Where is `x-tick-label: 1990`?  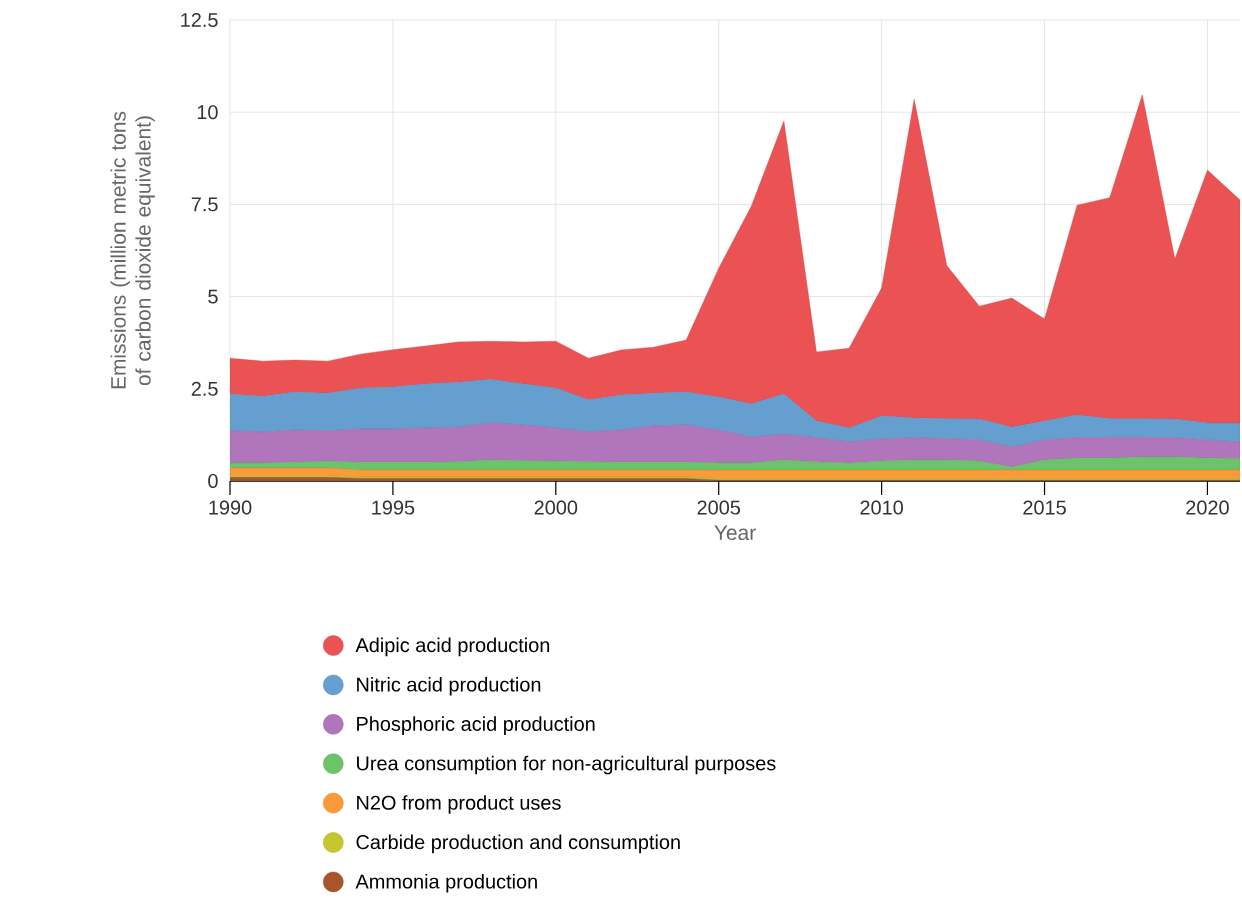
x-tick-label: 1990 is located at coordinates (230, 507).